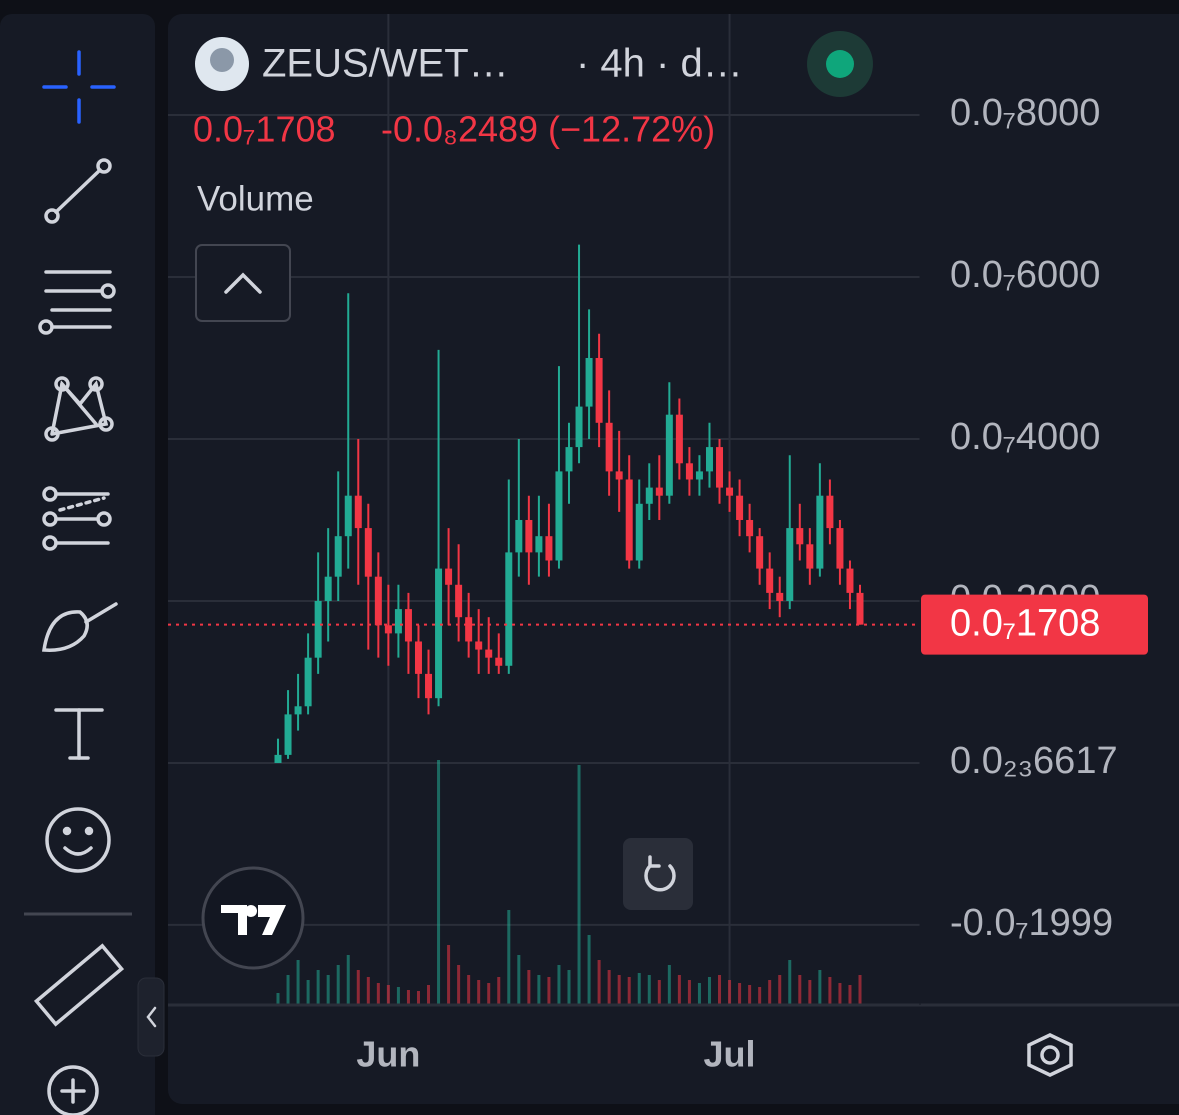 This screenshot has width=1179, height=1115. I want to click on collapse-toolbar, so click(151, 1017).